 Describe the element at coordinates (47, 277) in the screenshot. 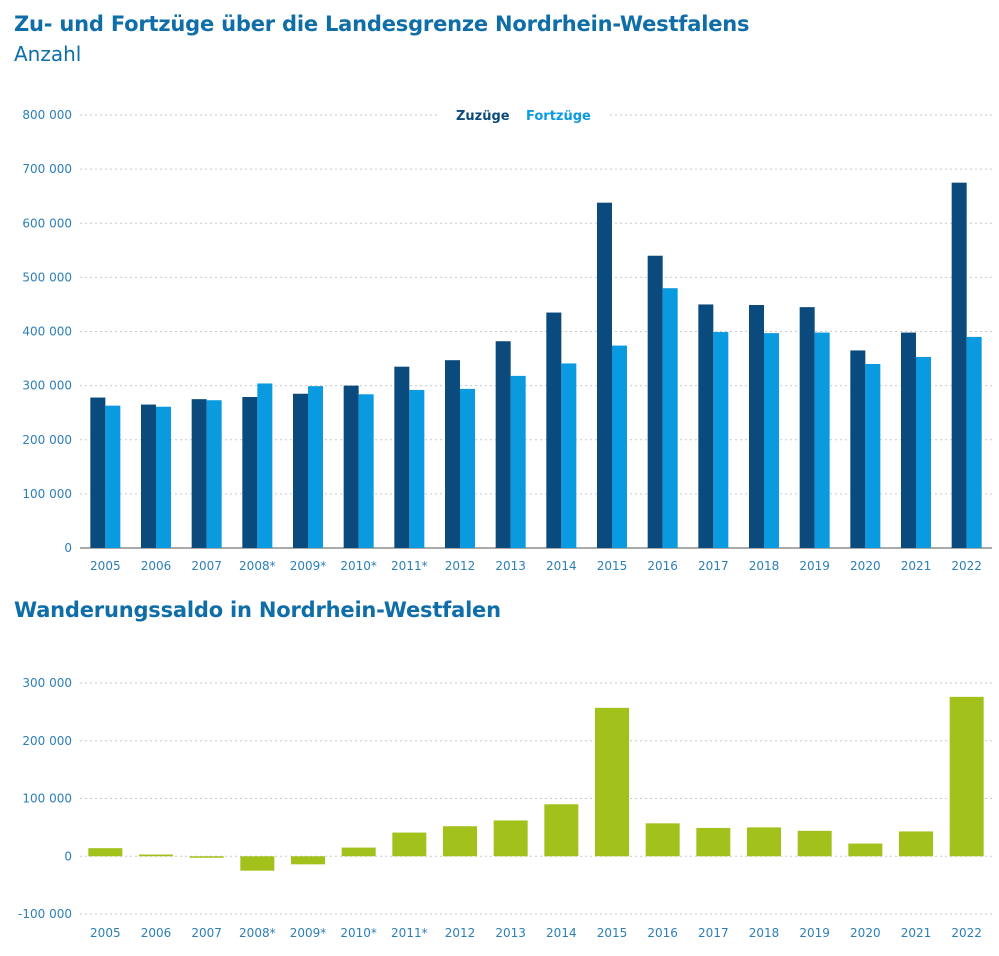

I see `y-tick-label: 500 000` at that location.